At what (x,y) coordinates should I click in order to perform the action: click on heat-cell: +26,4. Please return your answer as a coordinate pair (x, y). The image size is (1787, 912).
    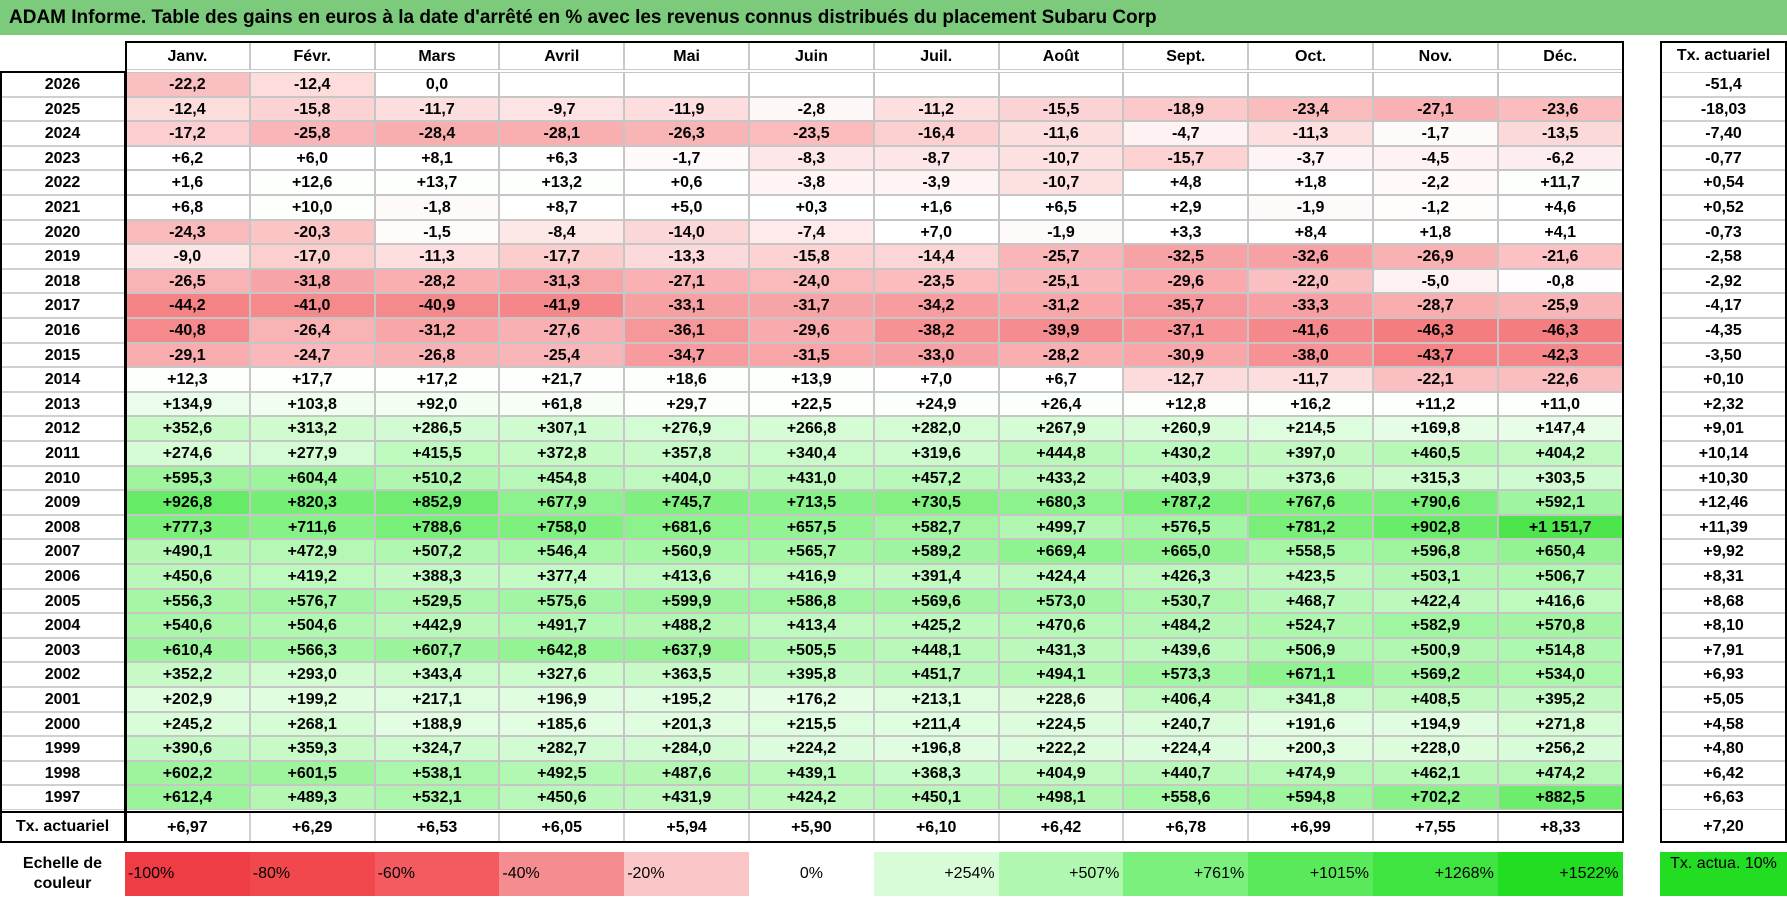
    Looking at the image, I should click on (1061, 404).